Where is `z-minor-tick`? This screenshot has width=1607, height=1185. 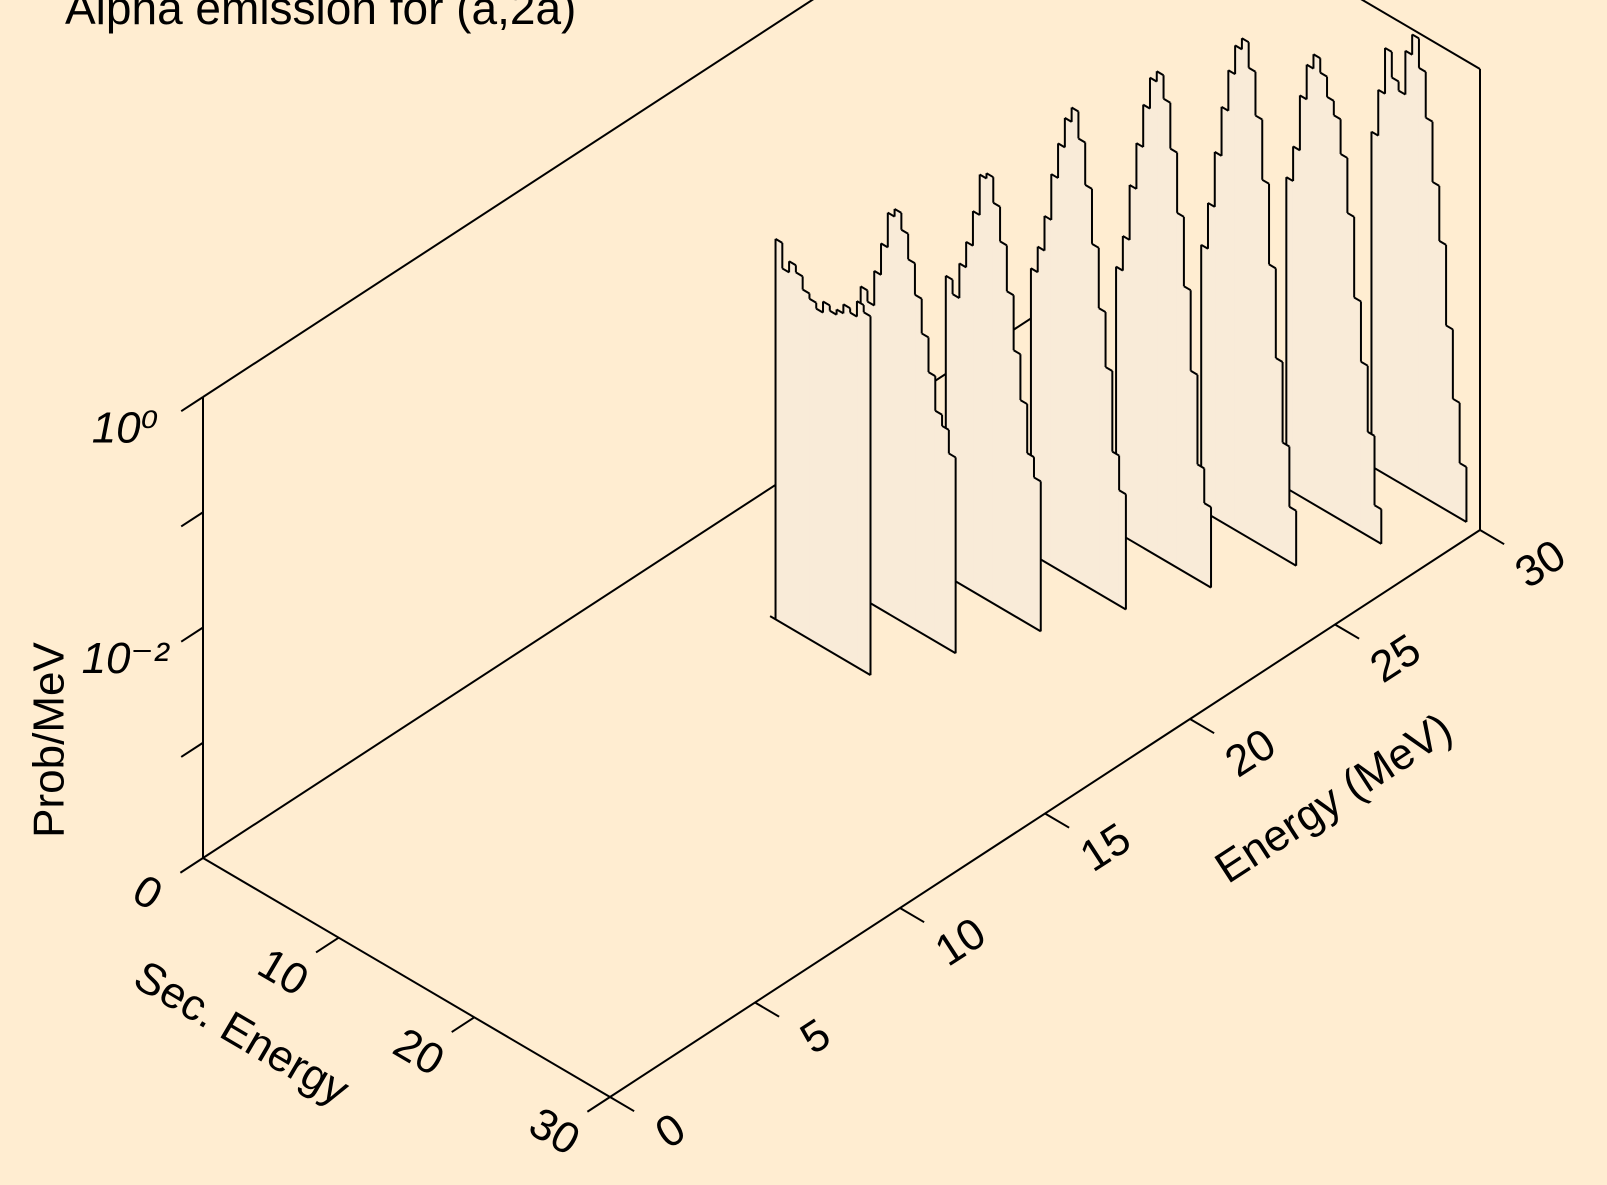
z-minor-tick is located at coordinates (192, 749).